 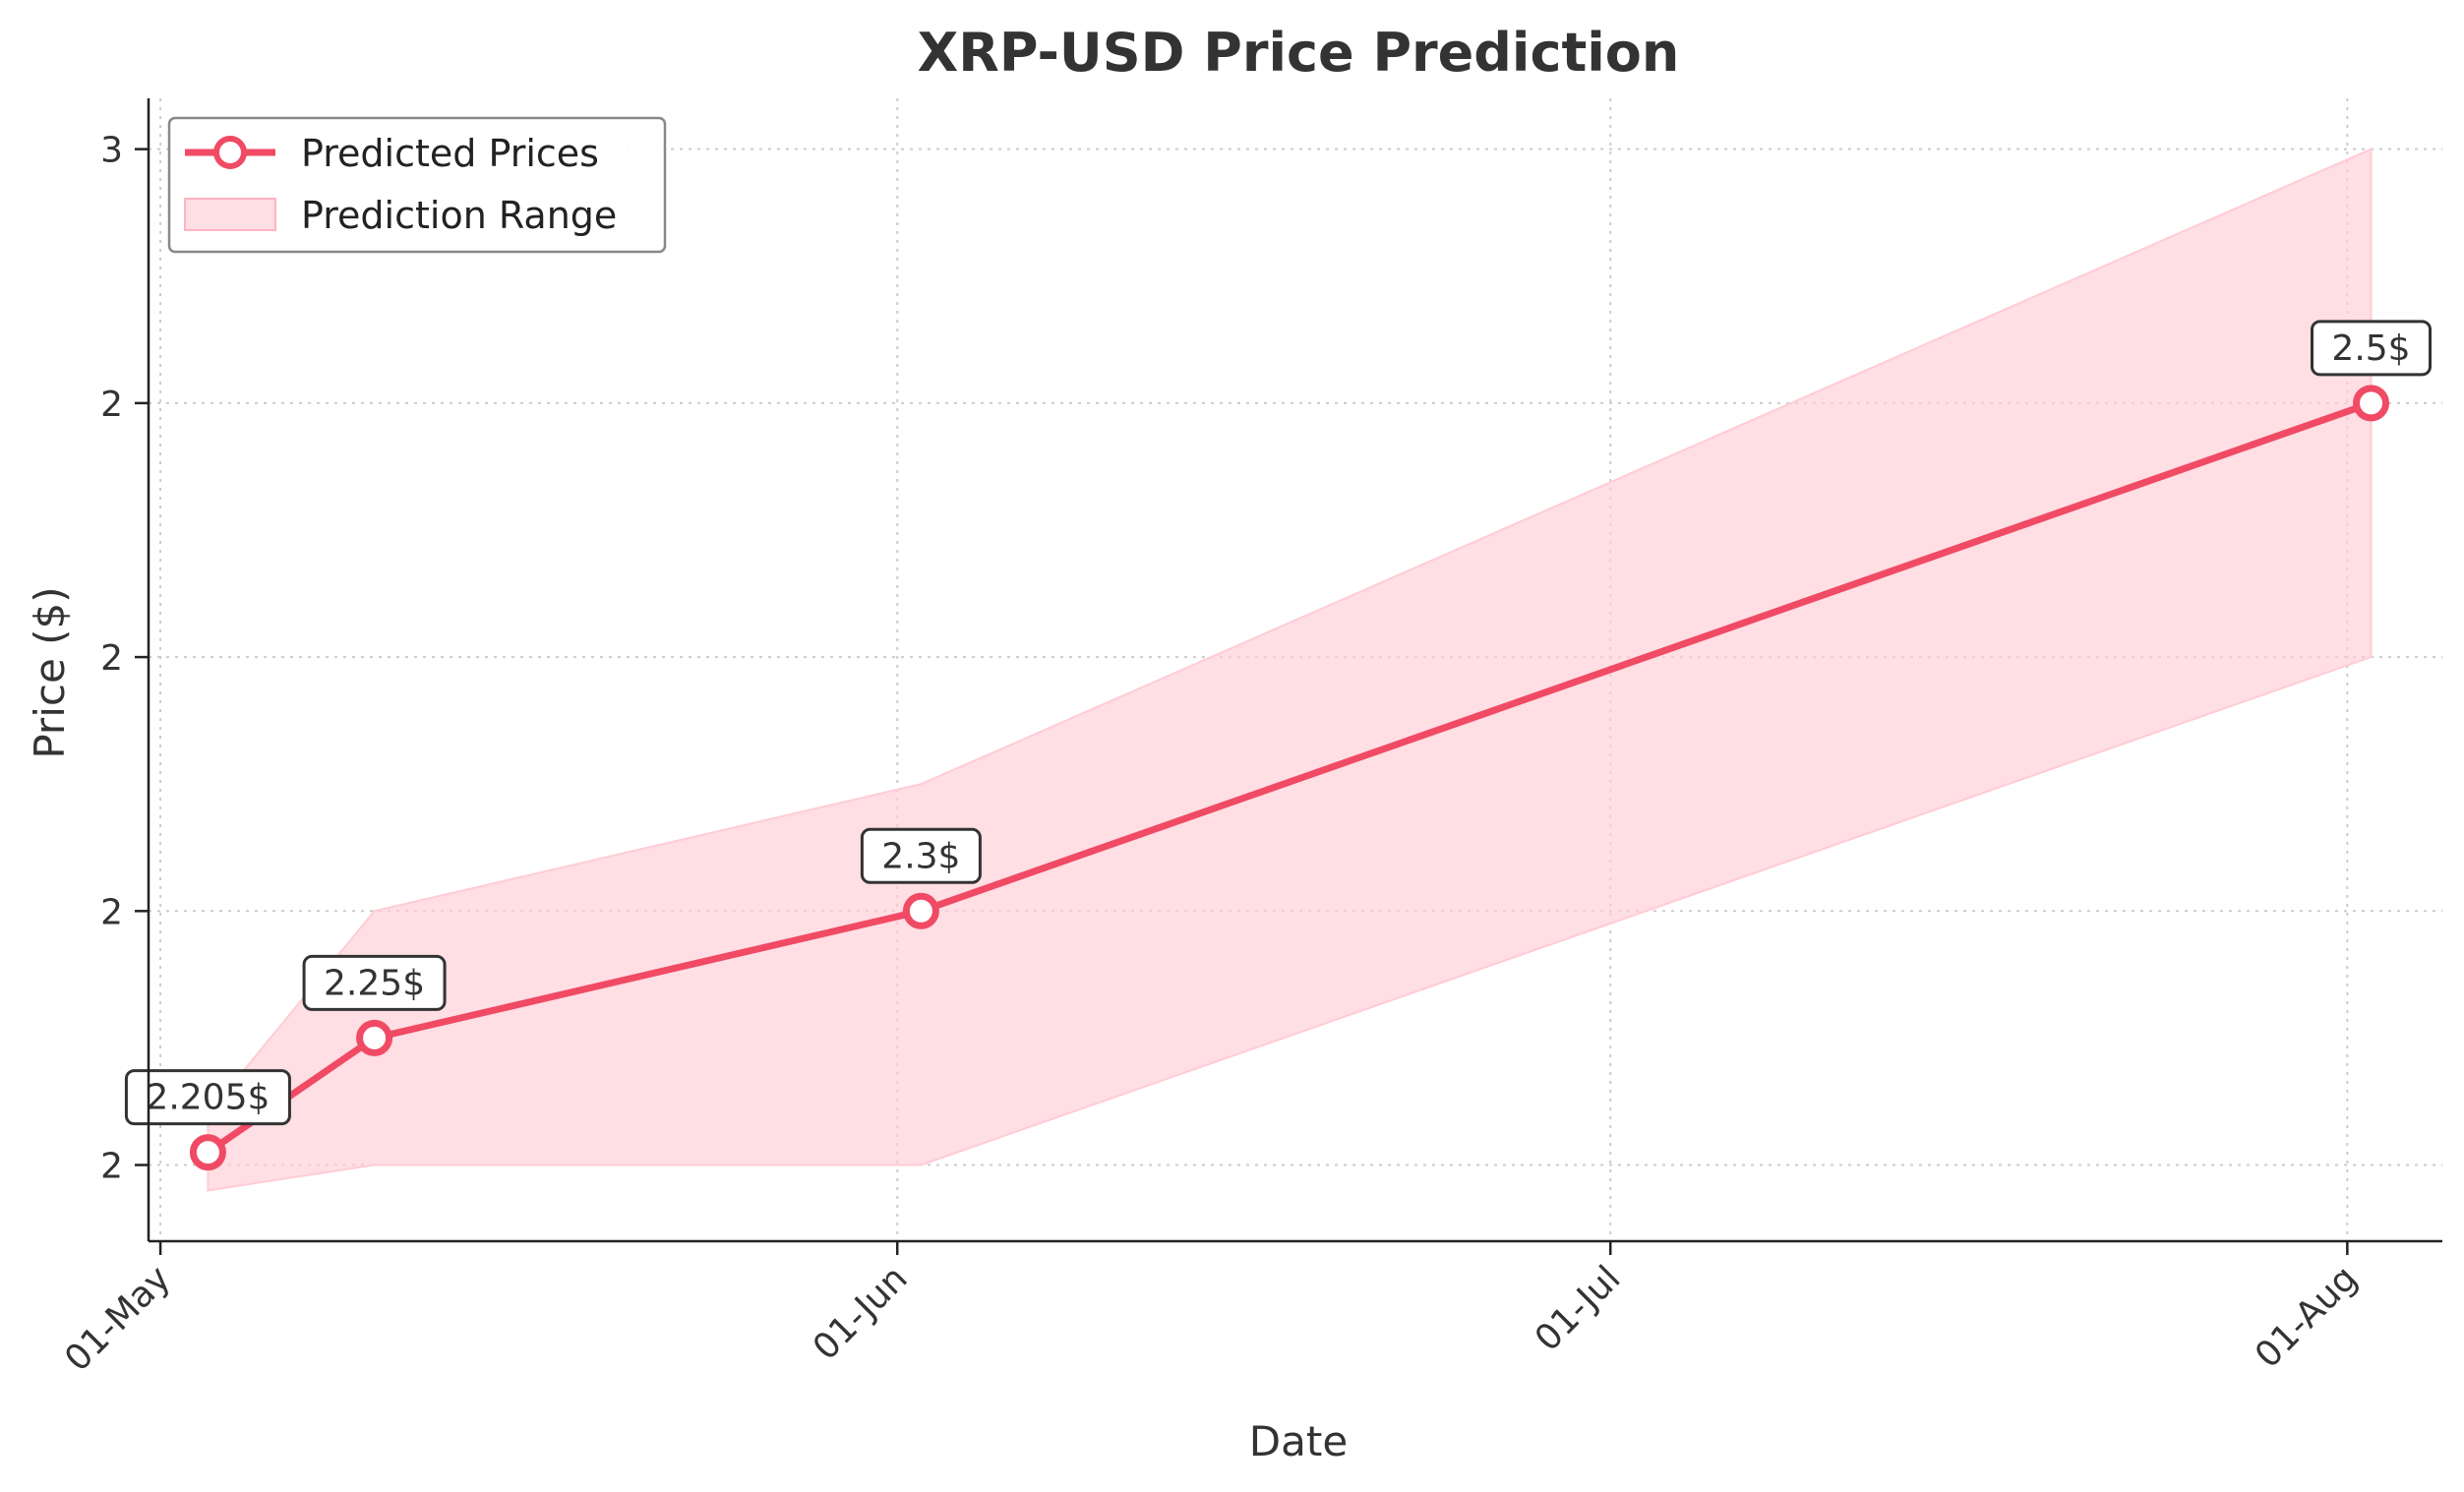 What do you see at coordinates (459, 215) in the screenshot?
I see `legend-label-range: Prediction Range` at bounding box center [459, 215].